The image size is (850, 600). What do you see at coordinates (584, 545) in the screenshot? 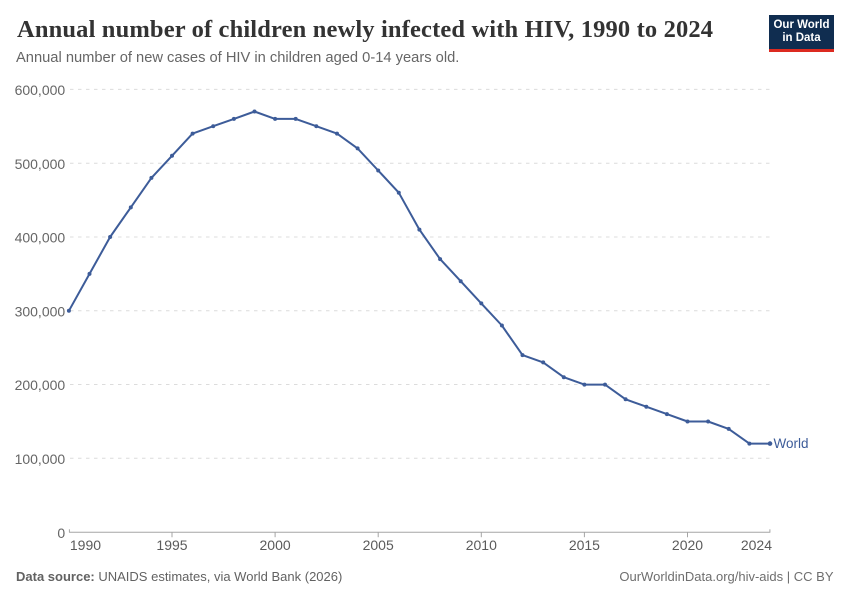
I see `svg-text: 2015` at bounding box center [584, 545].